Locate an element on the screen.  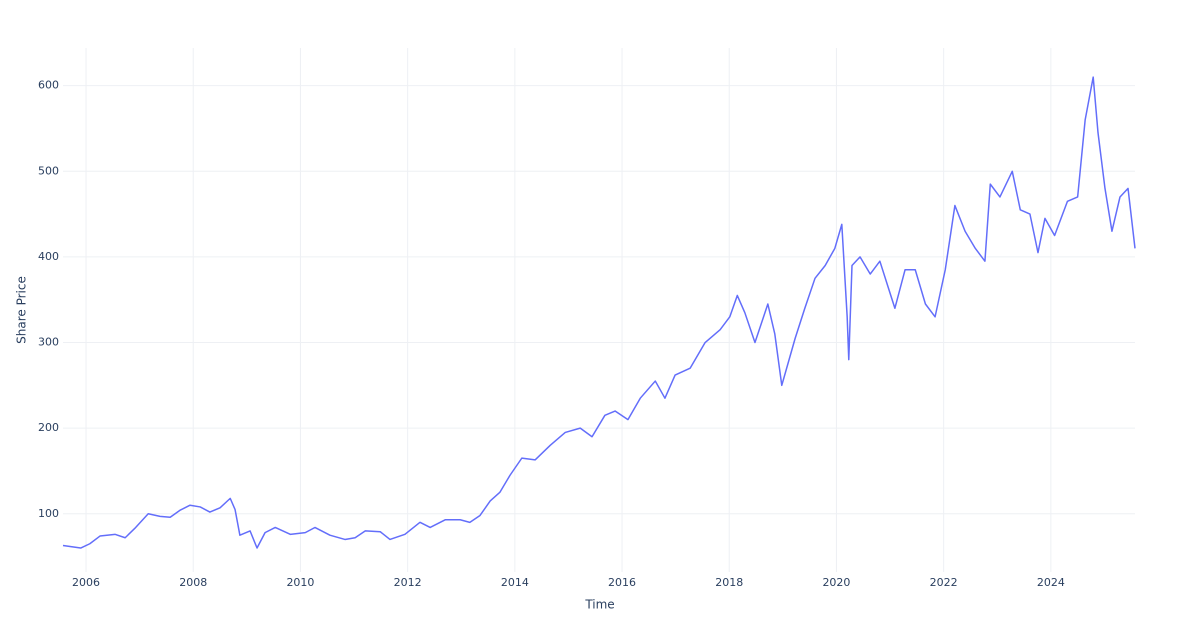
y-tick-label: 600 is located at coordinates (48, 85).